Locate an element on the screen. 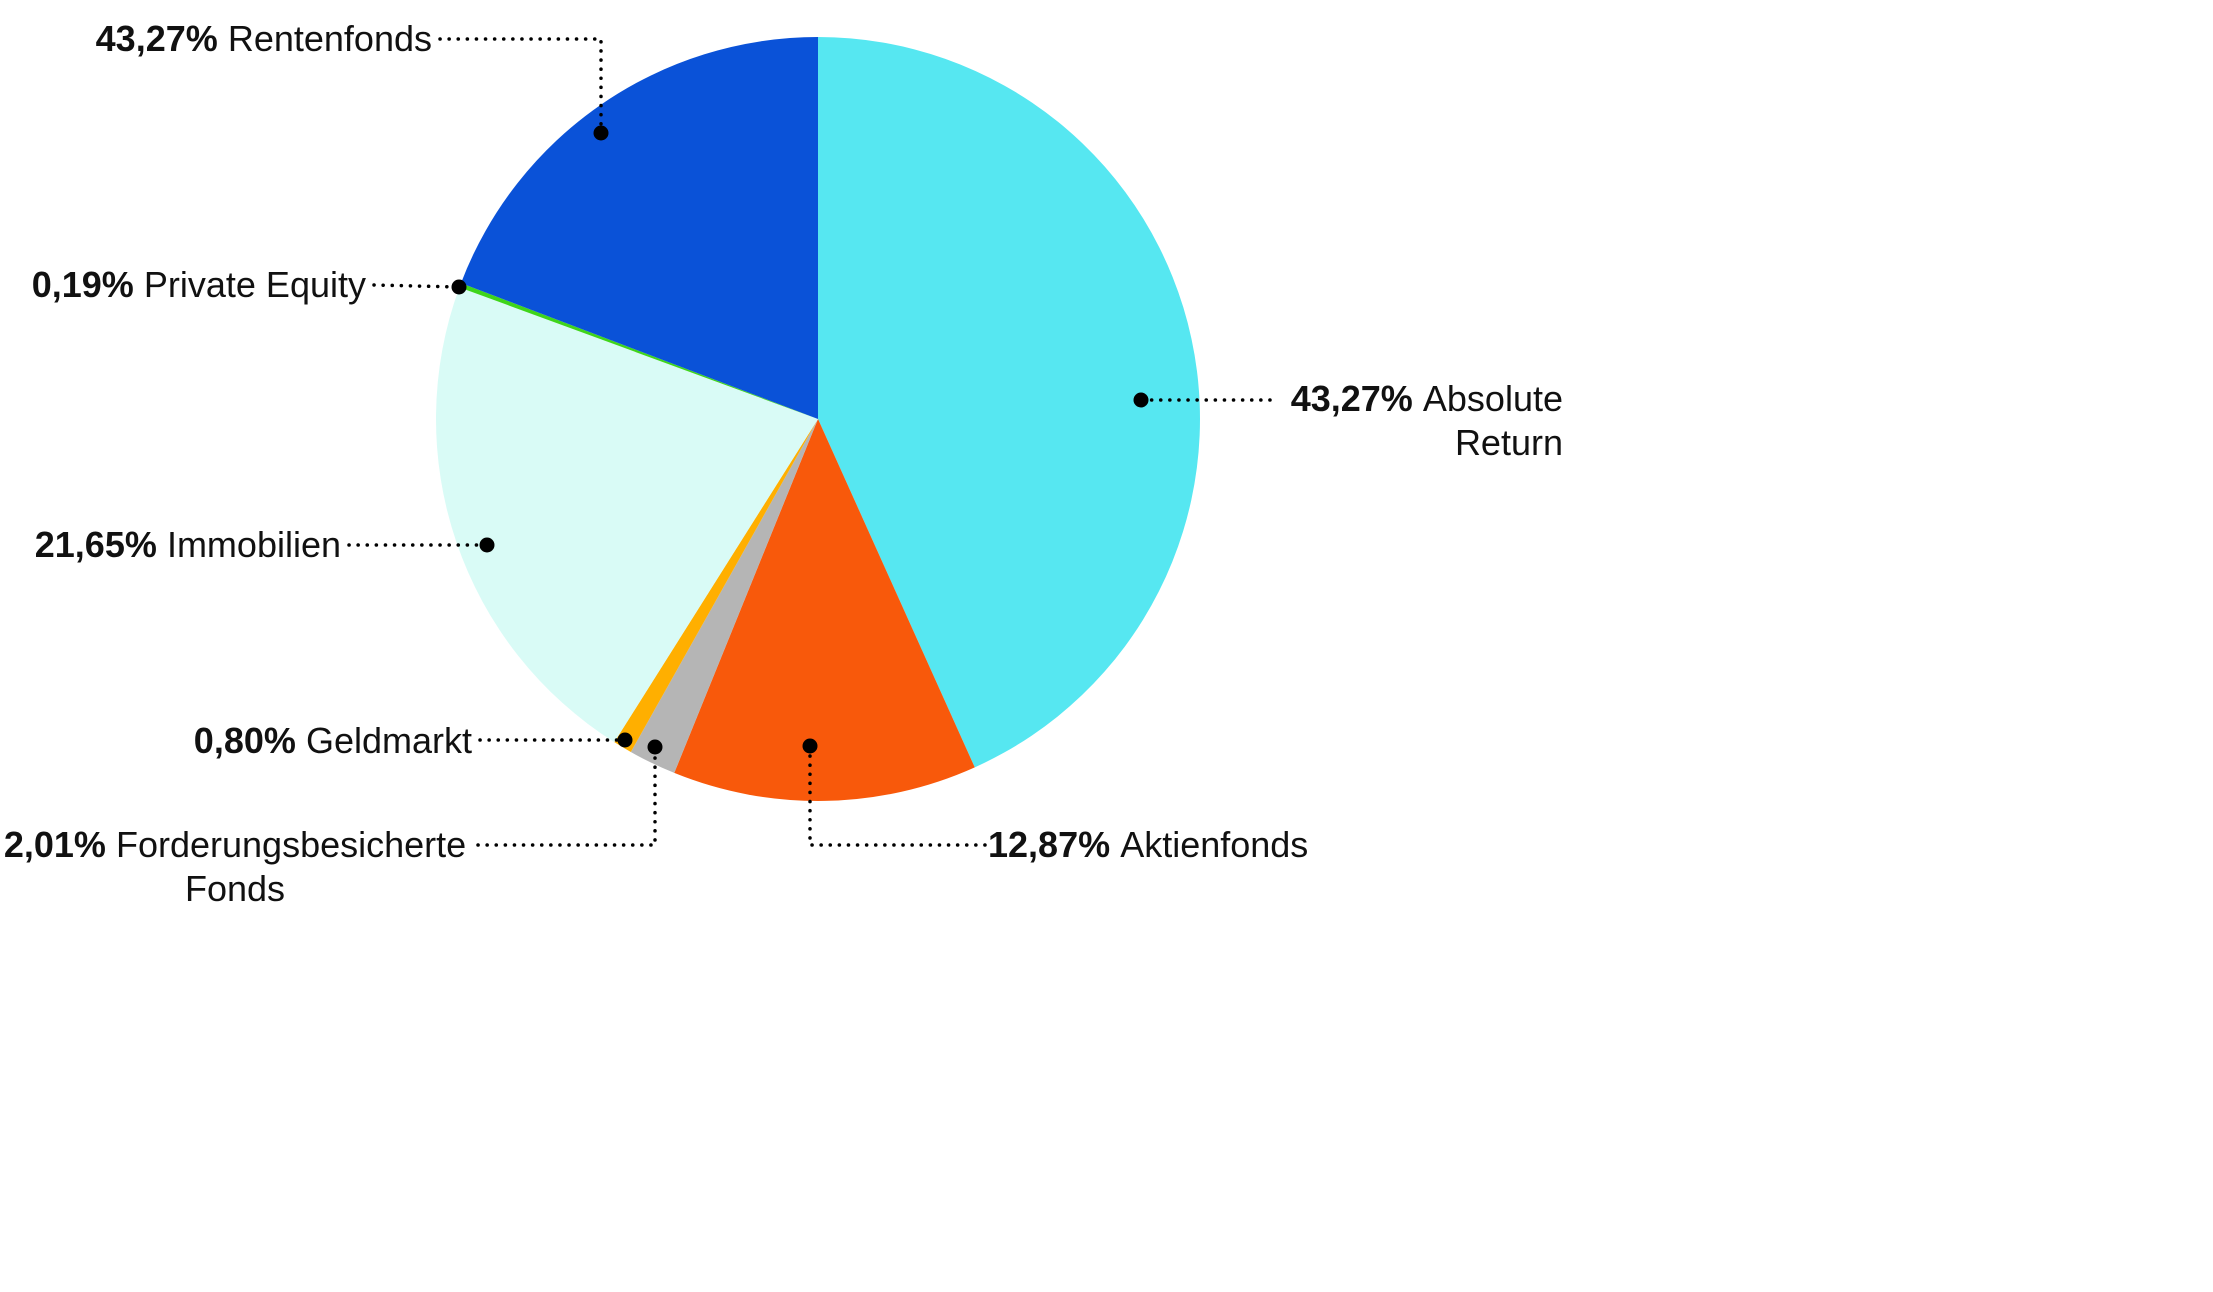 The image size is (2213, 1292). anchor-dot-forderungsbesicherte-fonds is located at coordinates (655, 747).